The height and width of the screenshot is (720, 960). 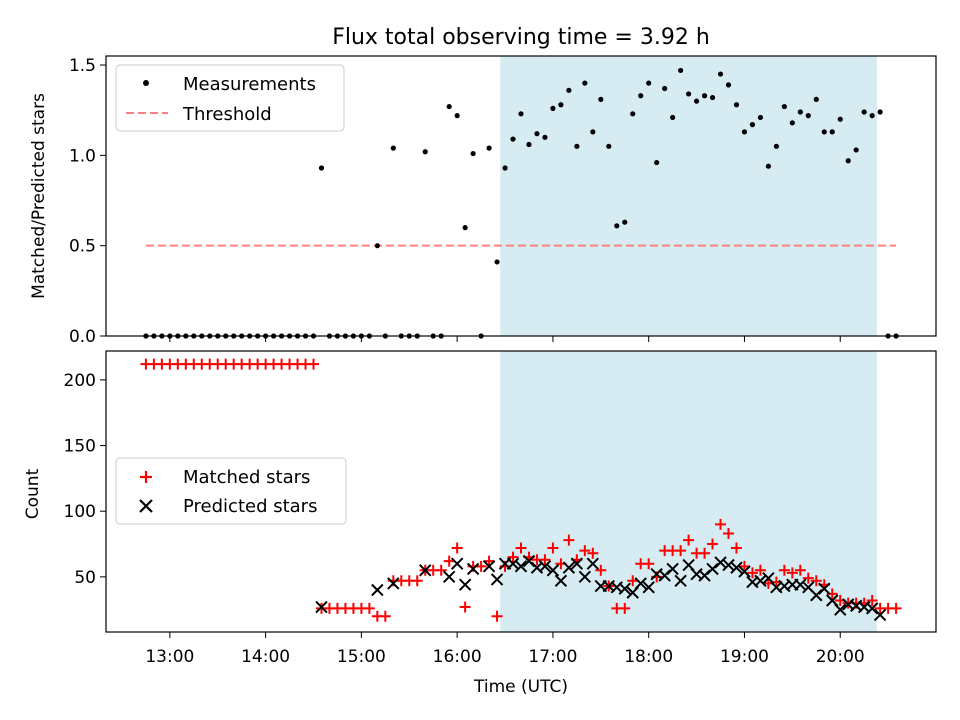 What do you see at coordinates (246, 477) in the screenshot?
I see `legend-matched-label: Matched stars` at bounding box center [246, 477].